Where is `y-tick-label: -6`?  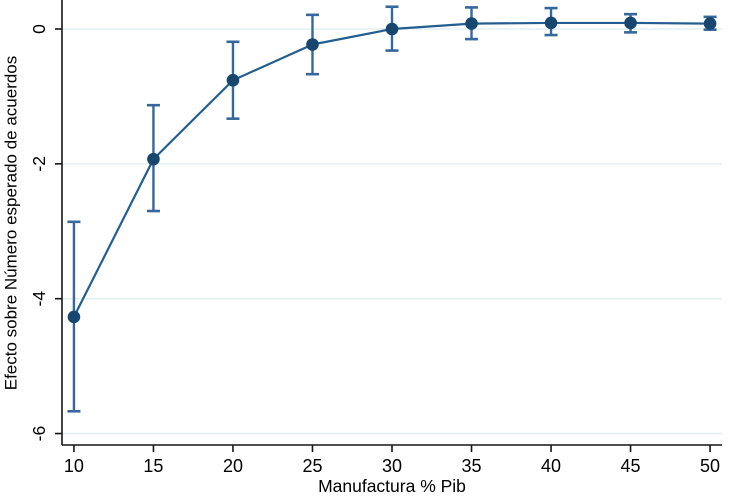
y-tick-label: -6 is located at coordinates (39, 434).